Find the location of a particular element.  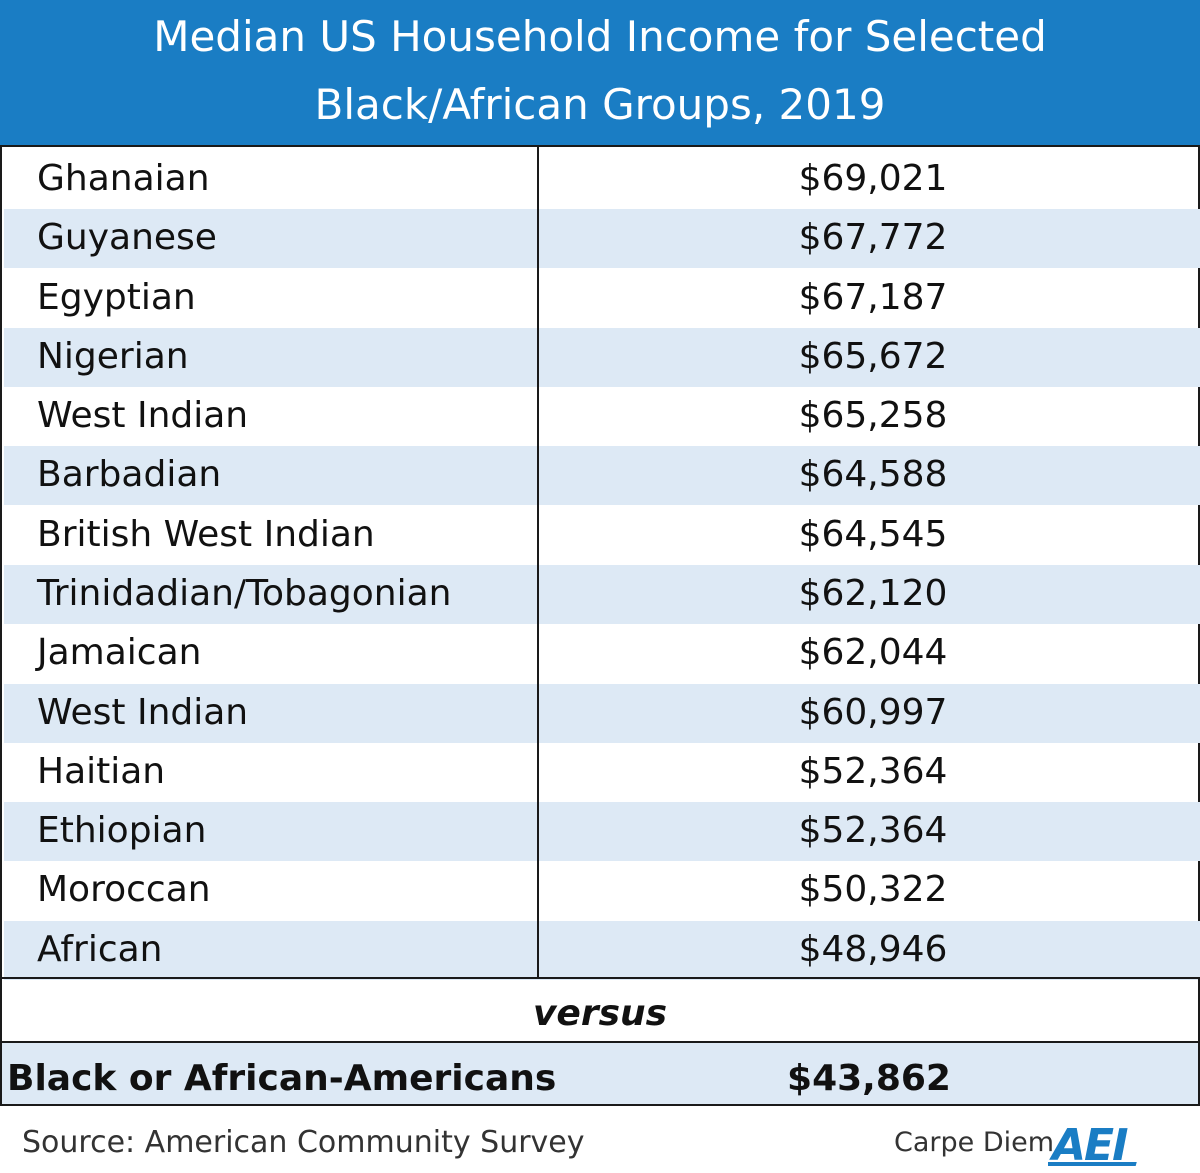

table-row: West Indian $60,997 is located at coordinates (602, 713).